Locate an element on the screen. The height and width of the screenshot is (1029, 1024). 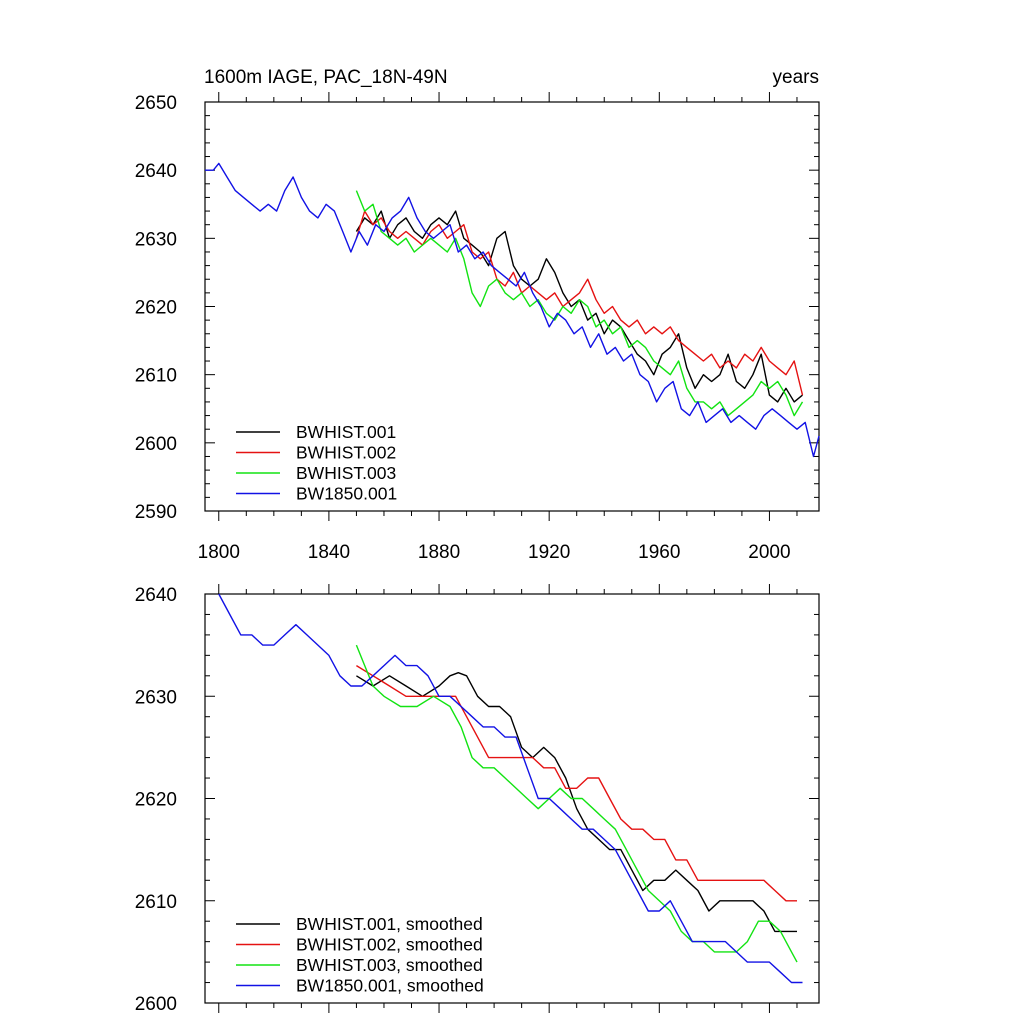
p1-legend-label-4: BW1850.001 is located at coordinates (346, 494).